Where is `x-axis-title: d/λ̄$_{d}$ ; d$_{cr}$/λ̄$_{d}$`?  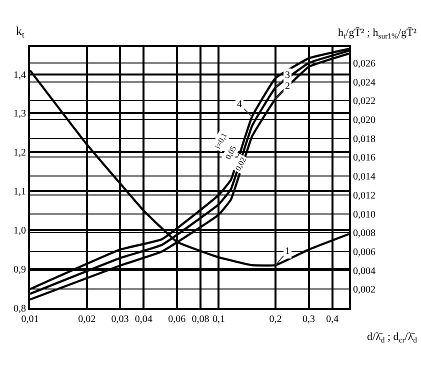 x-axis-title: d/λ̄$_{d}$ ; d$_{cr}$/λ̄$_{d}$ is located at coordinates (392, 337).